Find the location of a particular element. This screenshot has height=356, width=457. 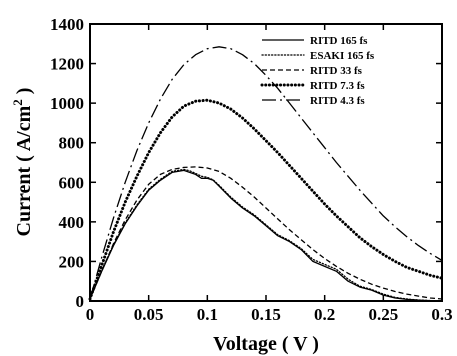

x-axis-title: Voltage ( V ) is located at coordinates (266, 344).